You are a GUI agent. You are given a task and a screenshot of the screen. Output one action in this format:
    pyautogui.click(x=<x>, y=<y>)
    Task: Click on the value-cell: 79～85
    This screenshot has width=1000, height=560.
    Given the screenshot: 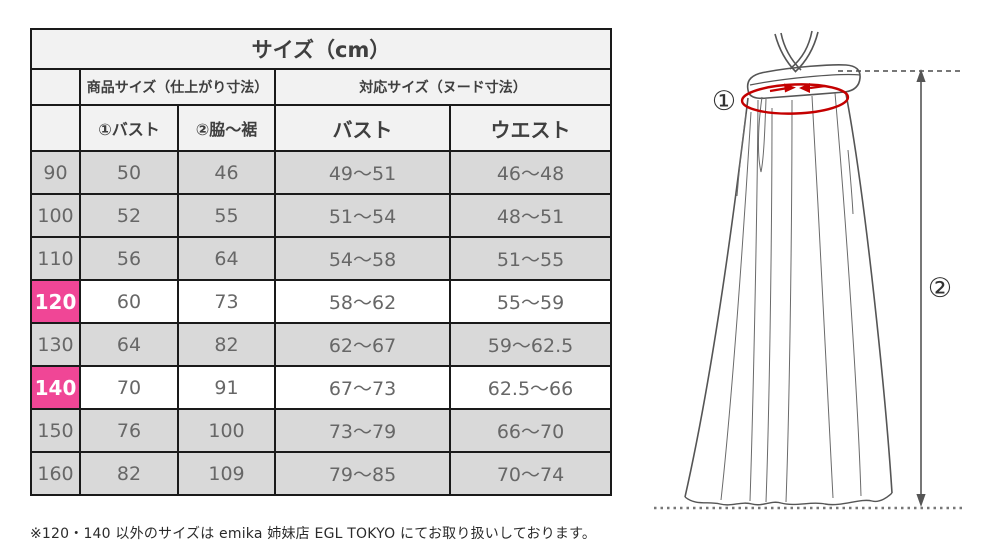 What is the action you would take?
    pyautogui.click(x=362, y=473)
    